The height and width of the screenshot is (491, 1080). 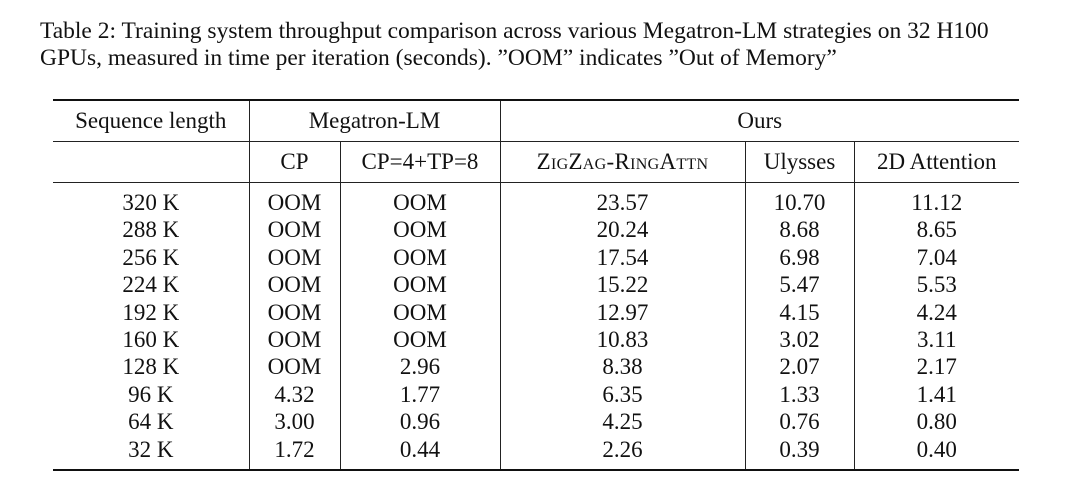 I want to click on cell-sequence-length: 256 K, so click(x=151, y=257).